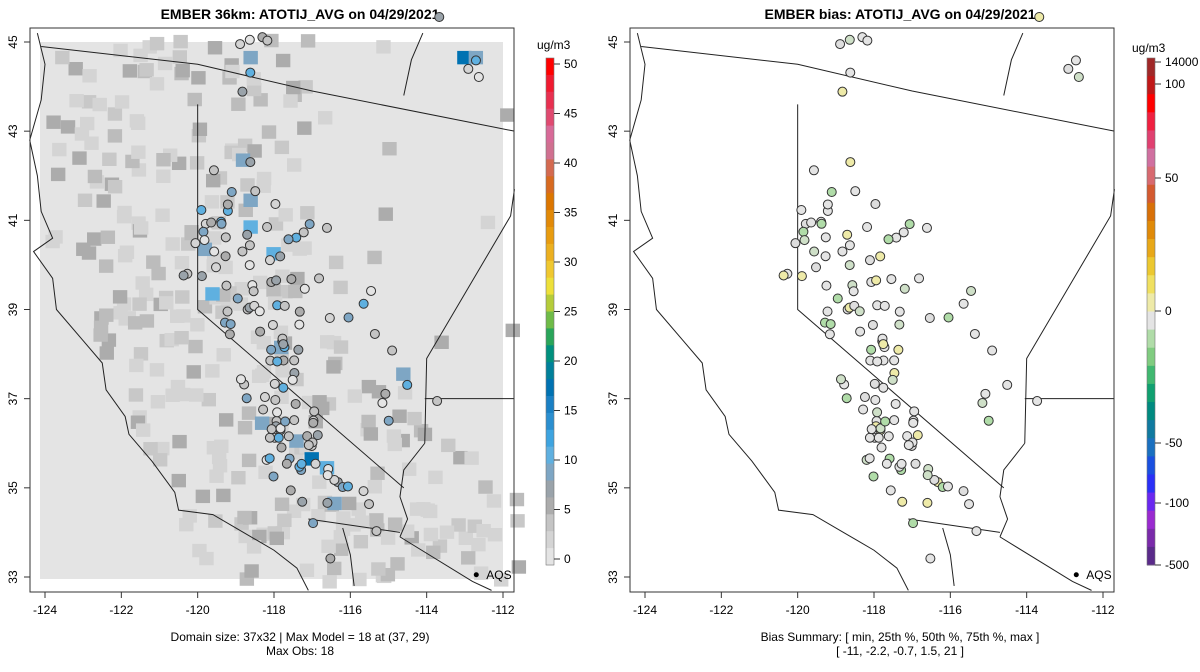  I want to click on y-tick-label: 39, so click(13, 310).